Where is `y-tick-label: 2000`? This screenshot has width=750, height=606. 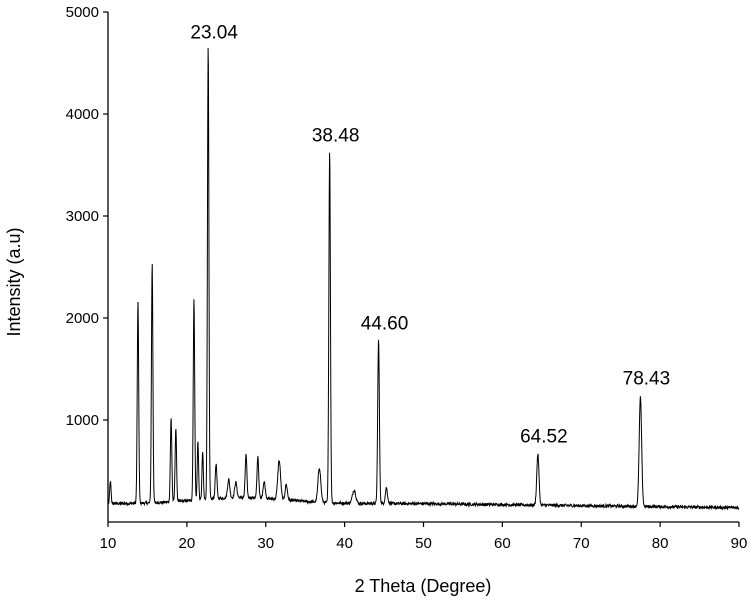 y-tick-label: 2000 is located at coordinates (82, 318).